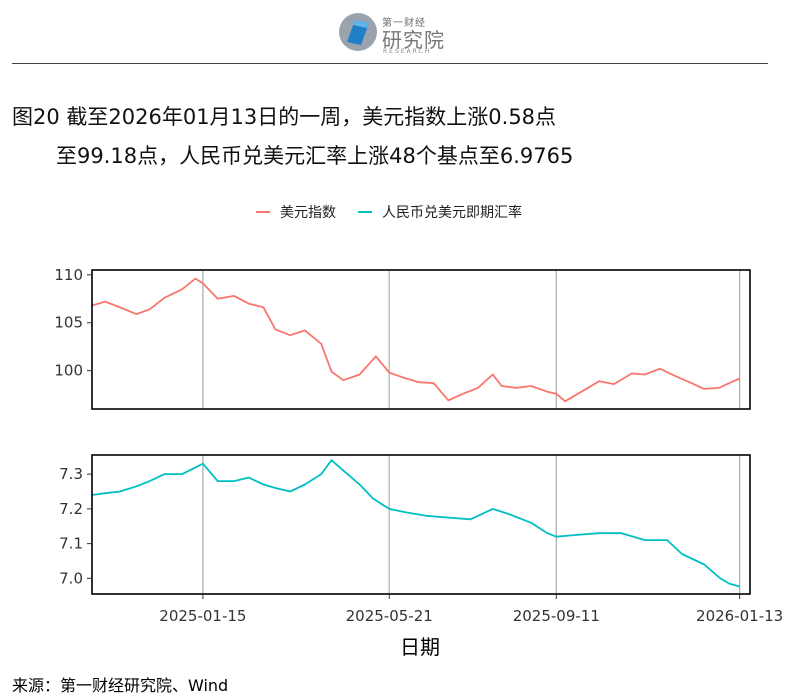 This screenshot has width=786, height=699. Describe the element at coordinates (68, 275) in the screenshot. I see `y-tick-label-p0-2: 110` at that location.